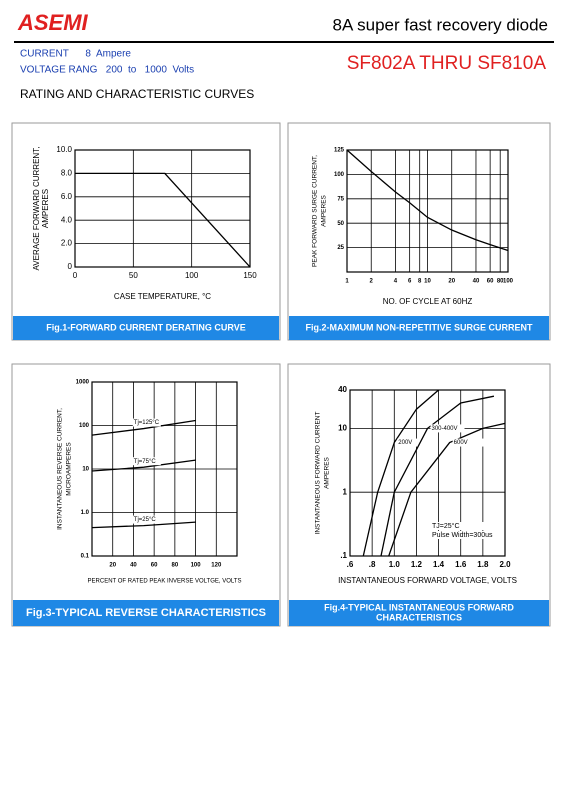  What do you see at coordinates (446, 526) in the screenshot?
I see `annotation: TJ=25°C` at bounding box center [446, 526].